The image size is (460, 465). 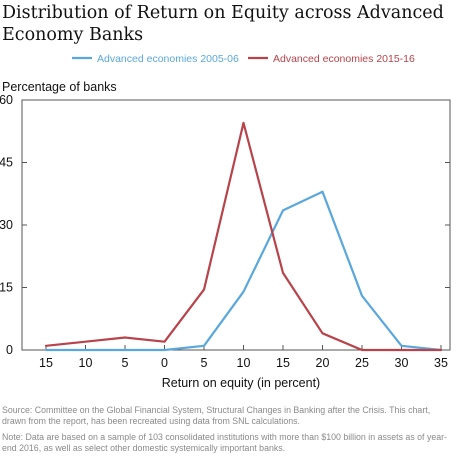 What do you see at coordinates (6, 163) in the screenshot?
I see `y-tick-label: 45` at bounding box center [6, 163].